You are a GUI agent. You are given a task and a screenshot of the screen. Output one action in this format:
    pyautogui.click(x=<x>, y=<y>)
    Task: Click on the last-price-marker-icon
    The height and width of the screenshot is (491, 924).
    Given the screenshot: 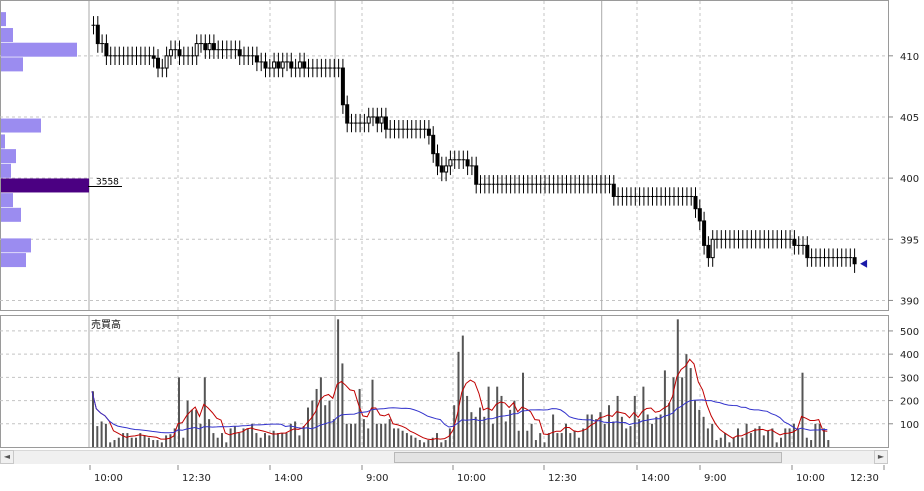 What is the action you would take?
    pyautogui.click(x=864, y=263)
    